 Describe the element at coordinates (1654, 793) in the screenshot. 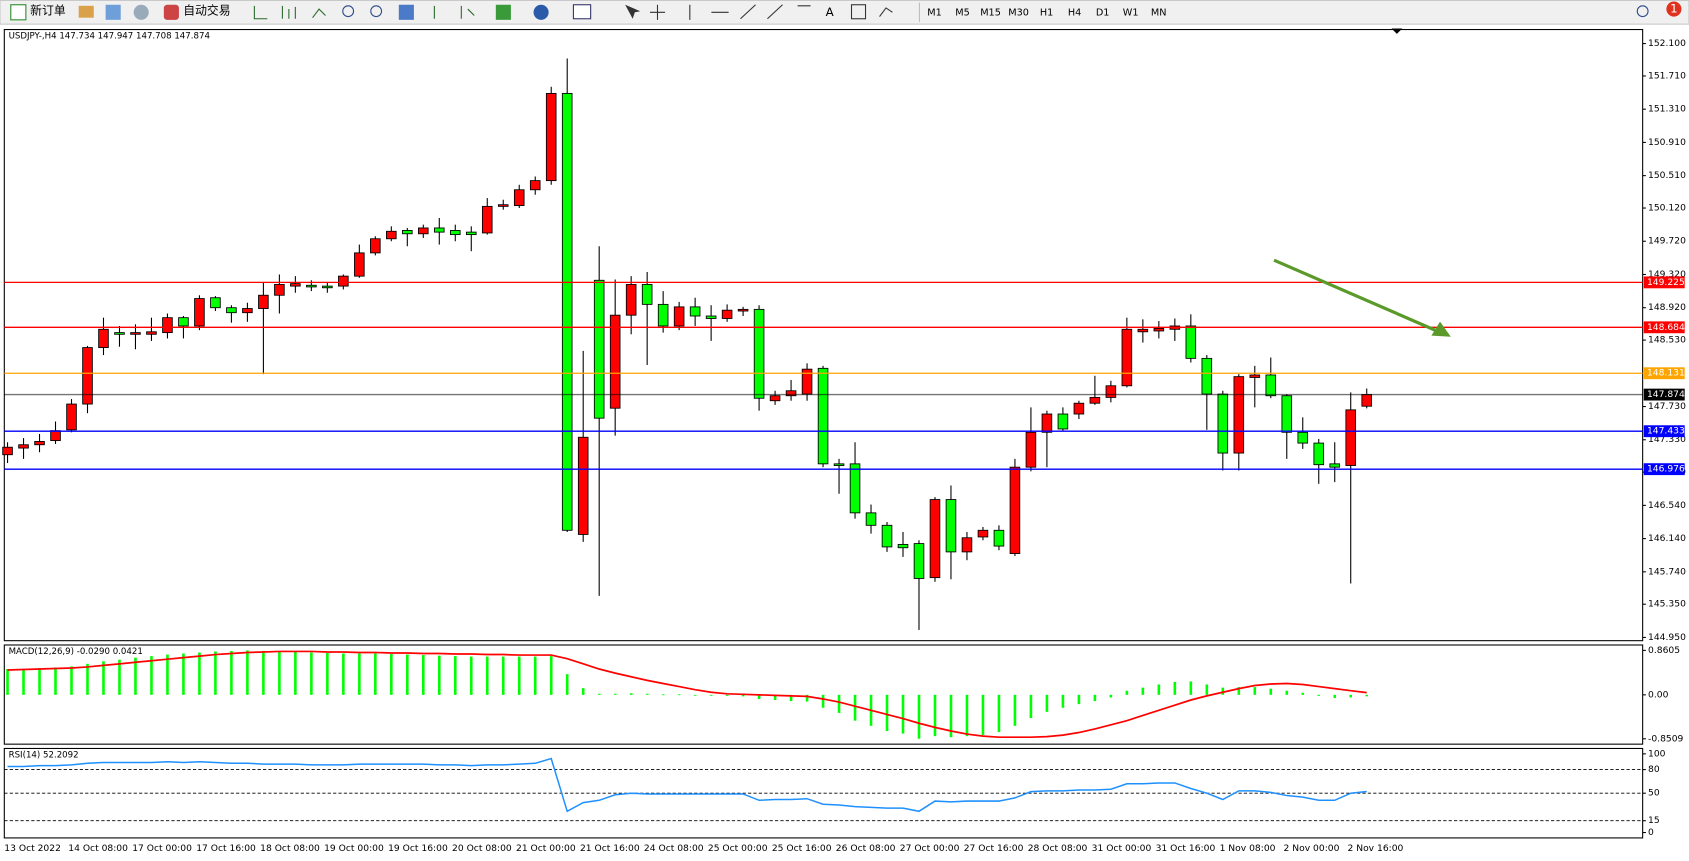

I see `y-tick-label: 50` at that location.